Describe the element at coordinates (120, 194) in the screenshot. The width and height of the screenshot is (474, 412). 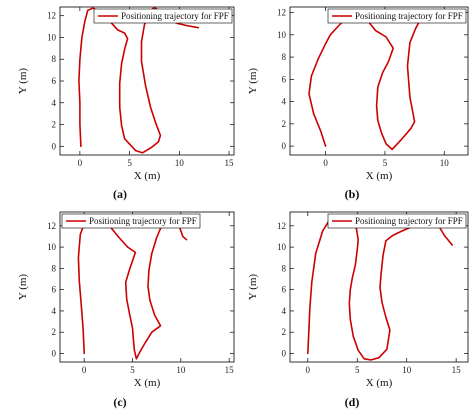
I see `panel-label: (a)` at that location.